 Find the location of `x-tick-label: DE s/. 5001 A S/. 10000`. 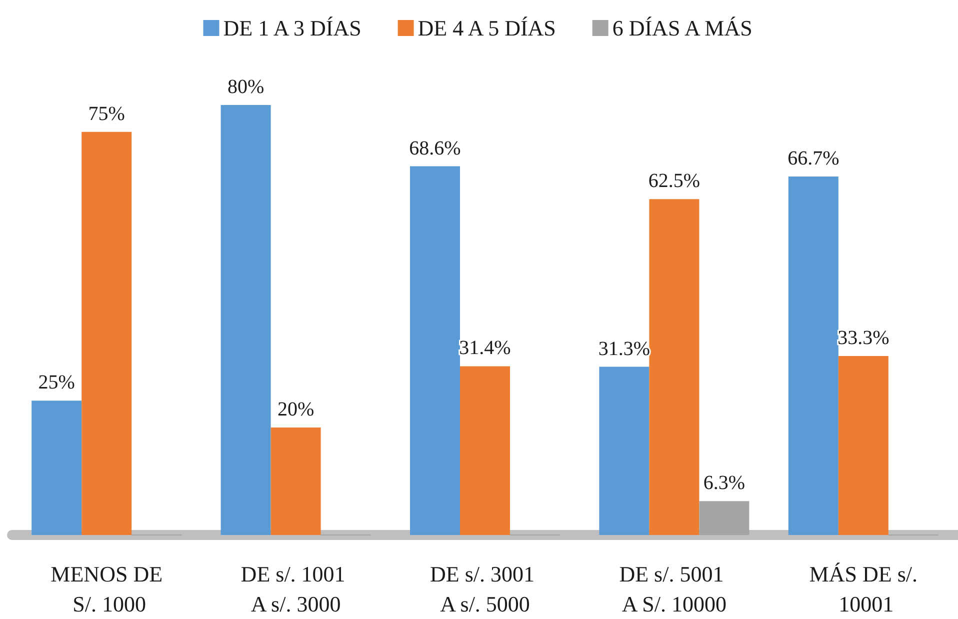

x-tick-label: DE s/. 5001 A S/. 10000 is located at coordinates (674, 589).